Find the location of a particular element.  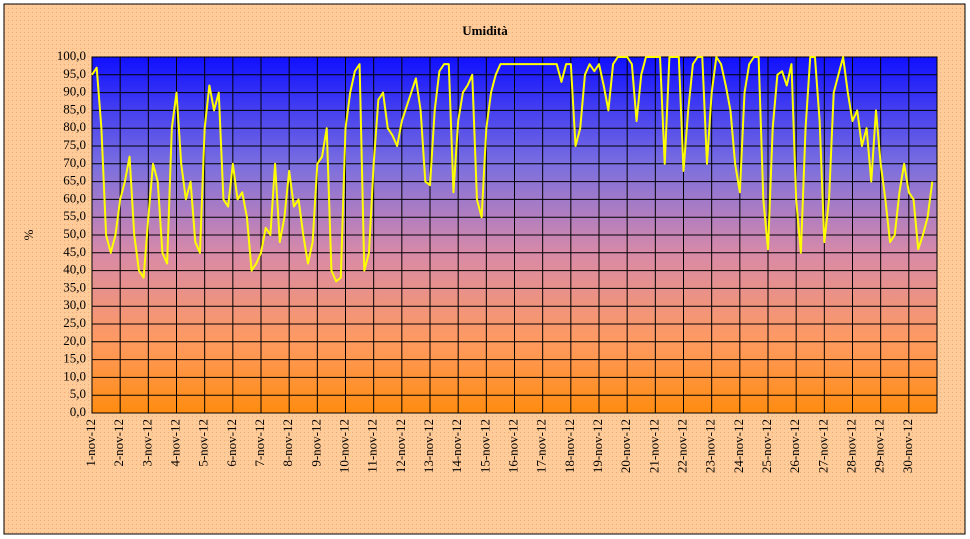

x-tick-label: 21-nov-12 is located at coordinates (653, 446).